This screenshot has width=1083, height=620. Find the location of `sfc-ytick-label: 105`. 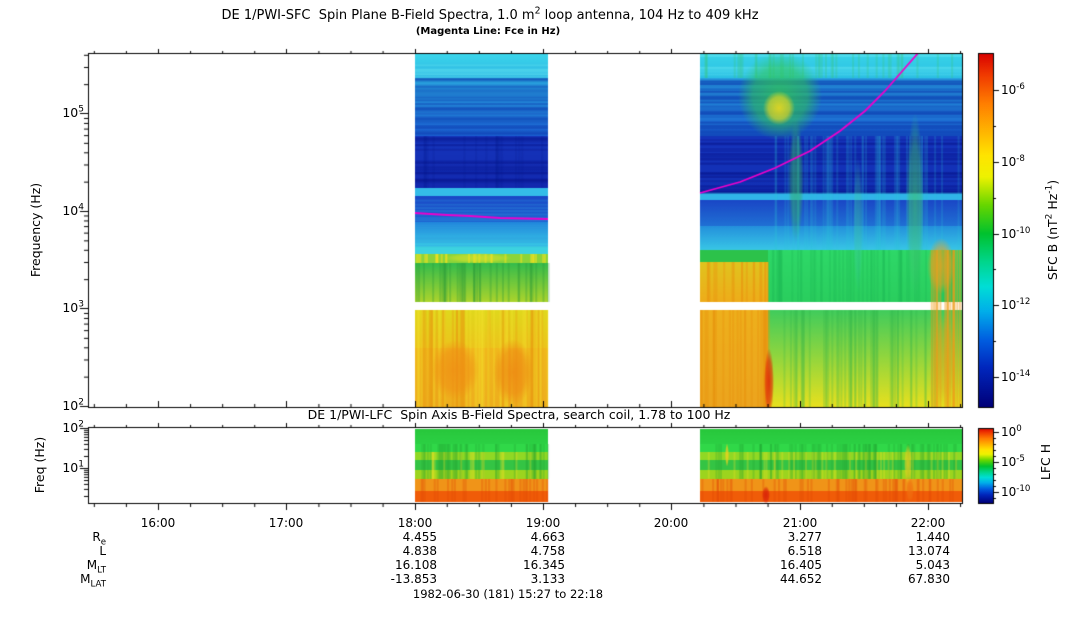

sfc-ytick-label: 105 is located at coordinates (73, 112).